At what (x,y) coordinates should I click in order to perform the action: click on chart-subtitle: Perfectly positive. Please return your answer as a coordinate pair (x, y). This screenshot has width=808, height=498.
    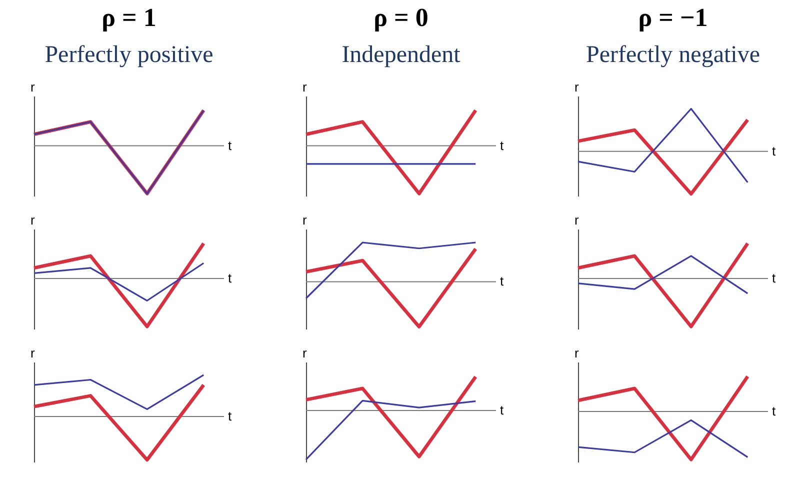
    Looking at the image, I should click on (129, 55).